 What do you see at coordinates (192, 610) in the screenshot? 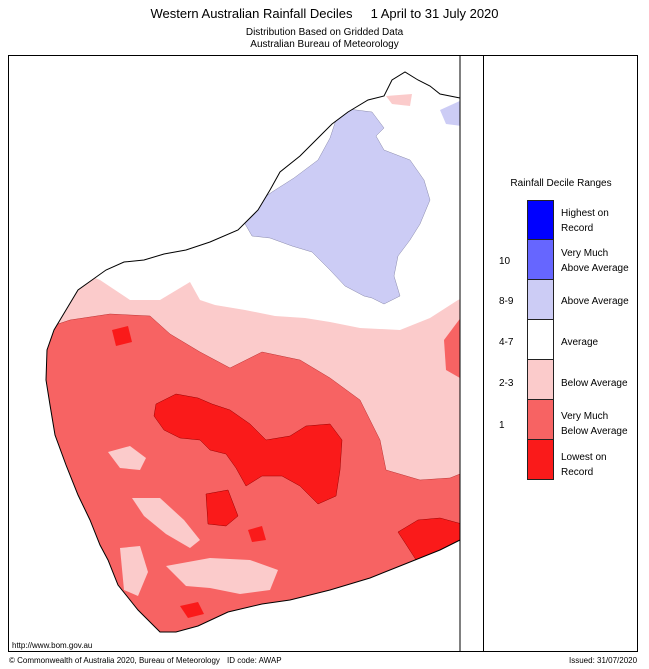
I see `lowest-on-record-coast` at bounding box center [192, 610].